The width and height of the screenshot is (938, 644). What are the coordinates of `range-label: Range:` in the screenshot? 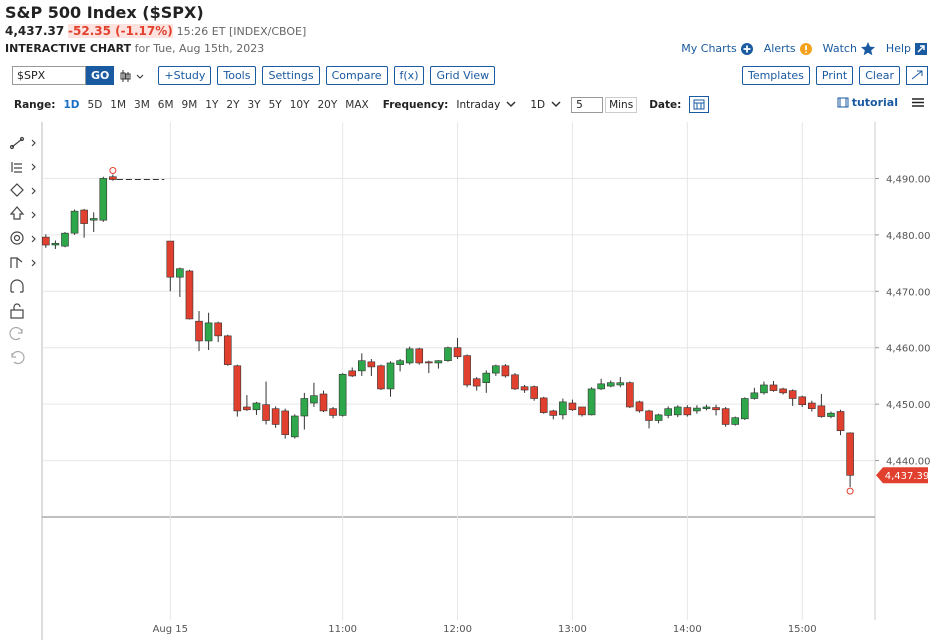 It's located at (35, 104).